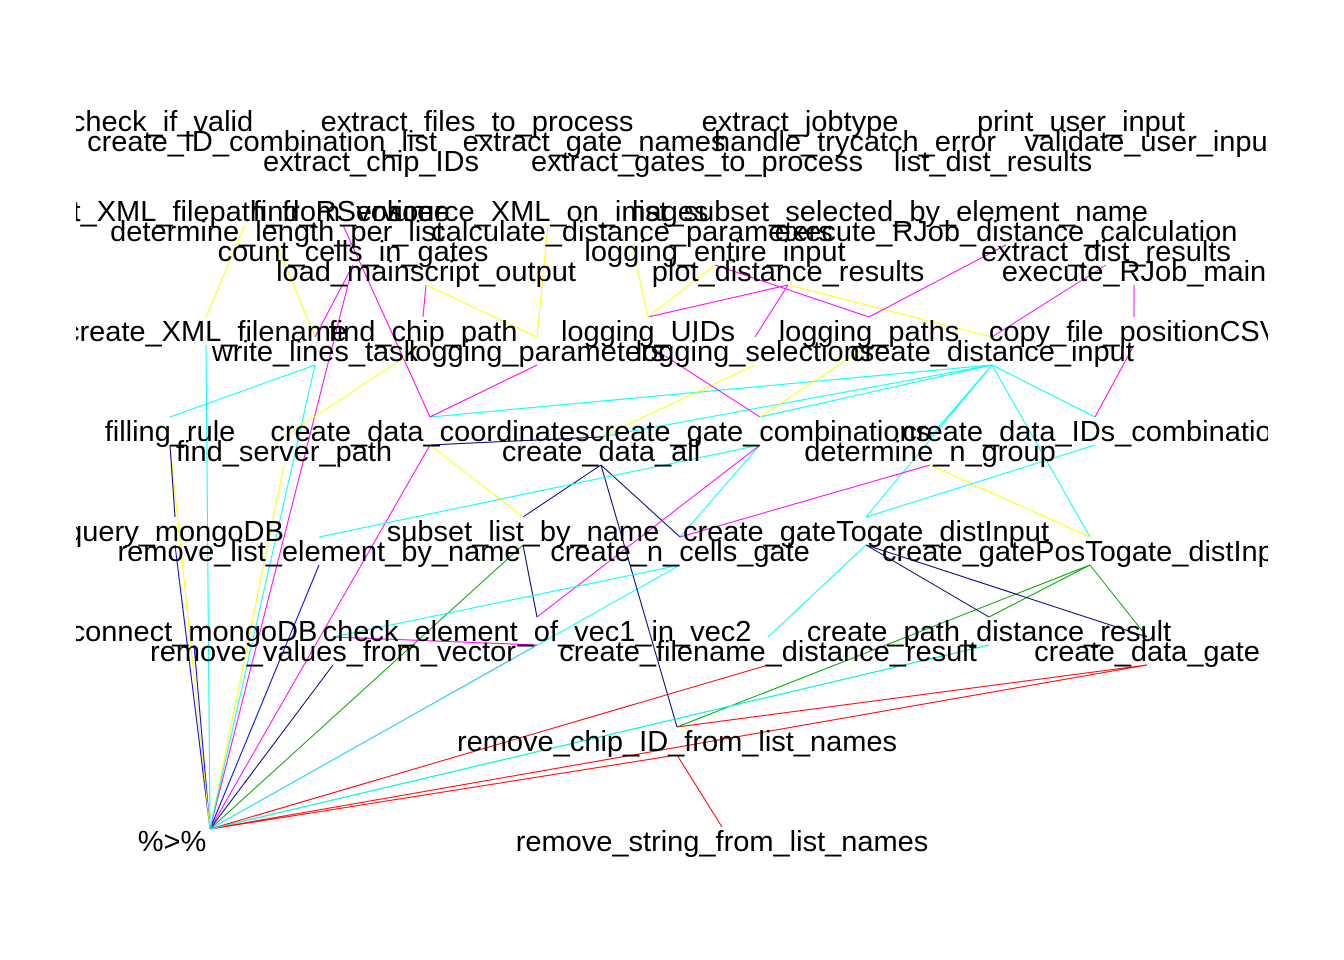 The image size is (1344, 960). Describe the element at coordinates (699, 791) in the screenshot. I see `edge-remove_chip_ID_from_list_names-to-remove_string_from_list_names` at that location.